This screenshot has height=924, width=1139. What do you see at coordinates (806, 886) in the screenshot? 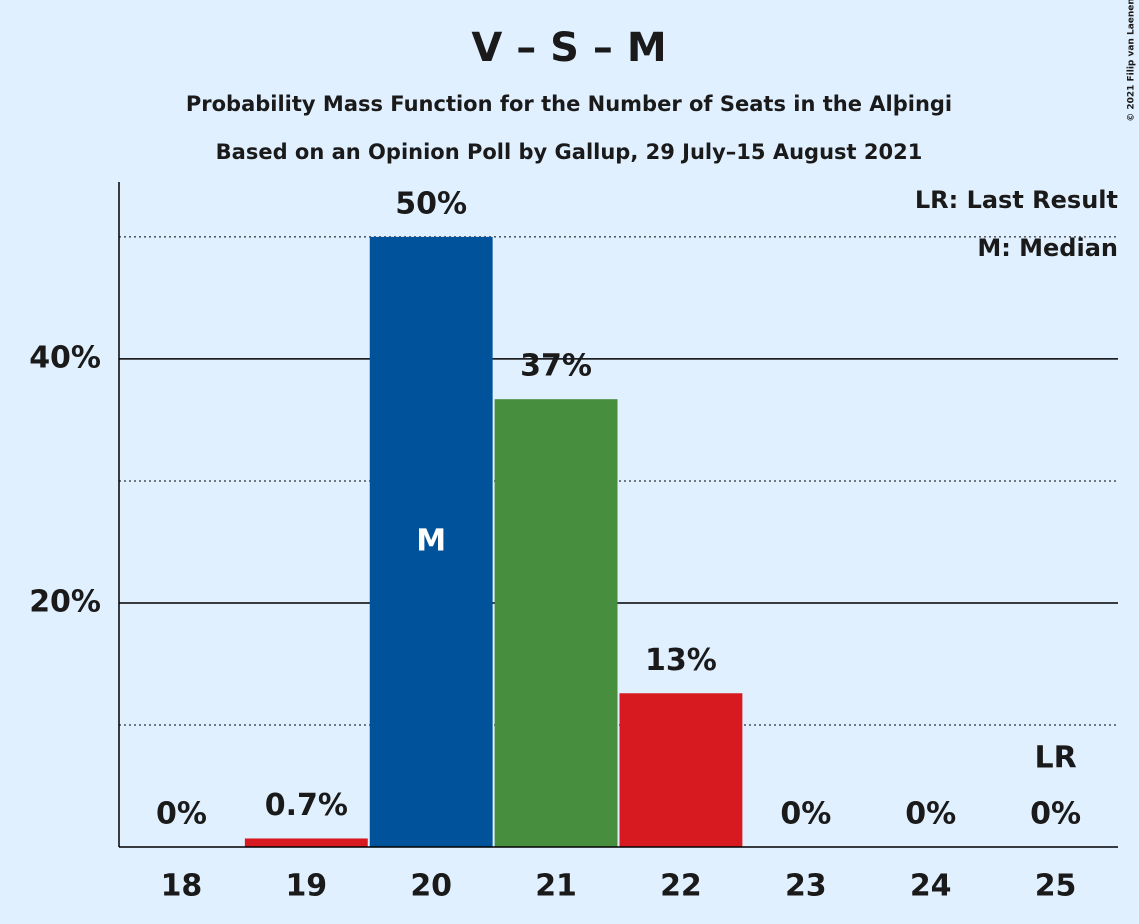
I see `x-tick-label: 23` at bounding box center [806, 886].